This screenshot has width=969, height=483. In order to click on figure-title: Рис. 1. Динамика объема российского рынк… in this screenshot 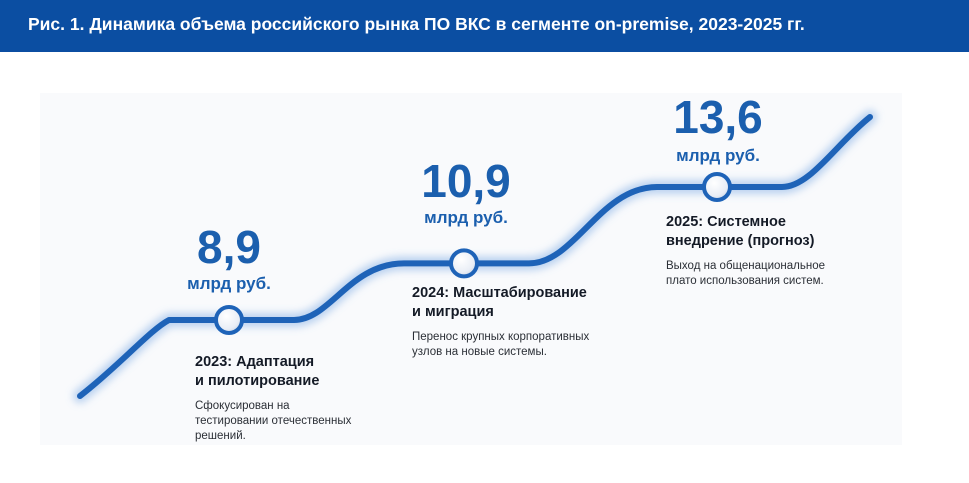, I will do `click(416, 24)`.